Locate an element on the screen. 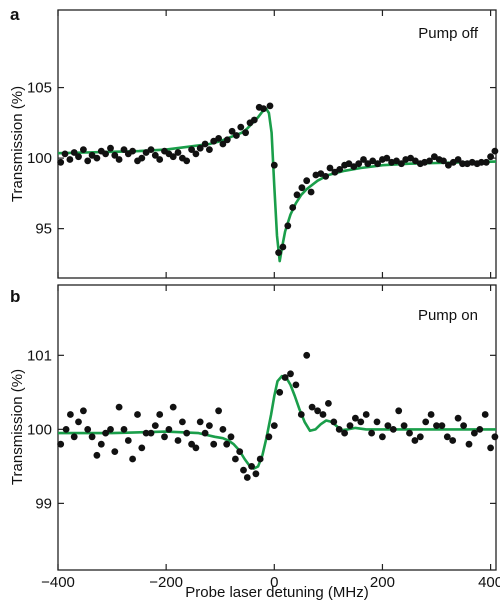  panel-a-annotation: Pump off is located at coordinates (448, 33).